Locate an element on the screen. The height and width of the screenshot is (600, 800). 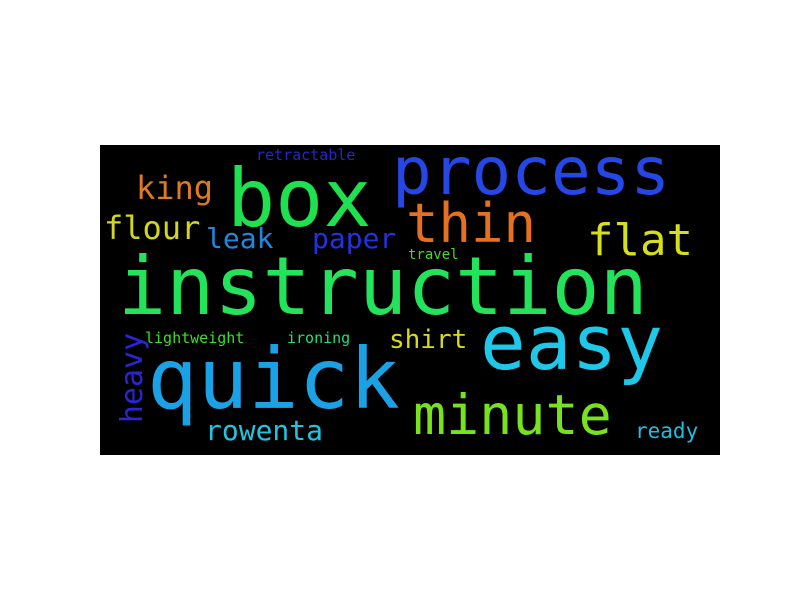
word-king: king is located at coordinates (175, 188).